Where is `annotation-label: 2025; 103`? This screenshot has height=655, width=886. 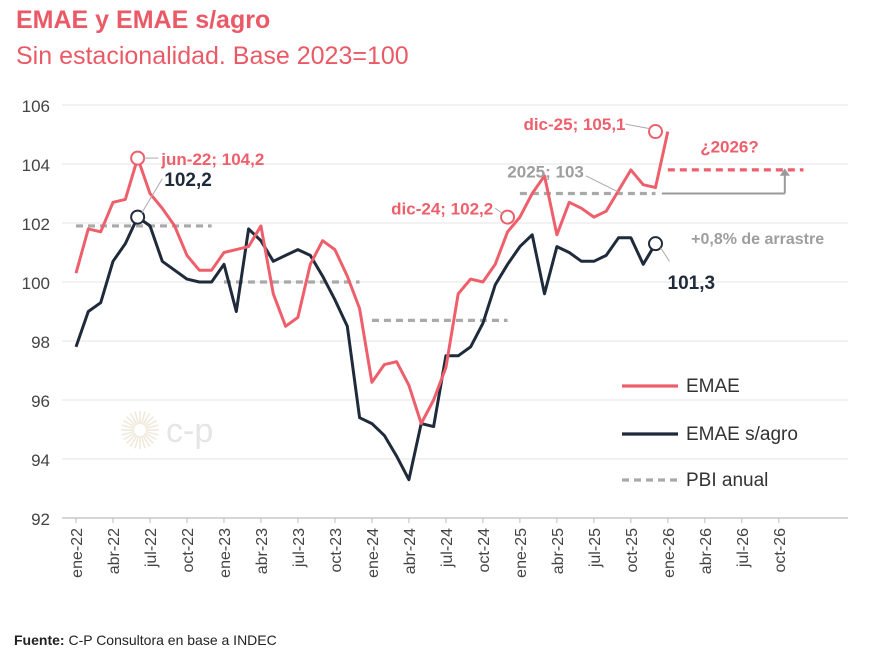 annotation-label: 2025; 103 is located at coordinates (545, 171).